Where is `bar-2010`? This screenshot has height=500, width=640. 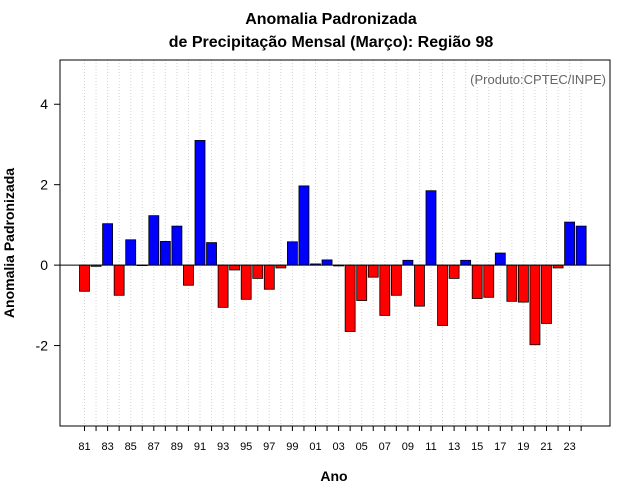
bar-2010 is located at coordinates (419, 285).